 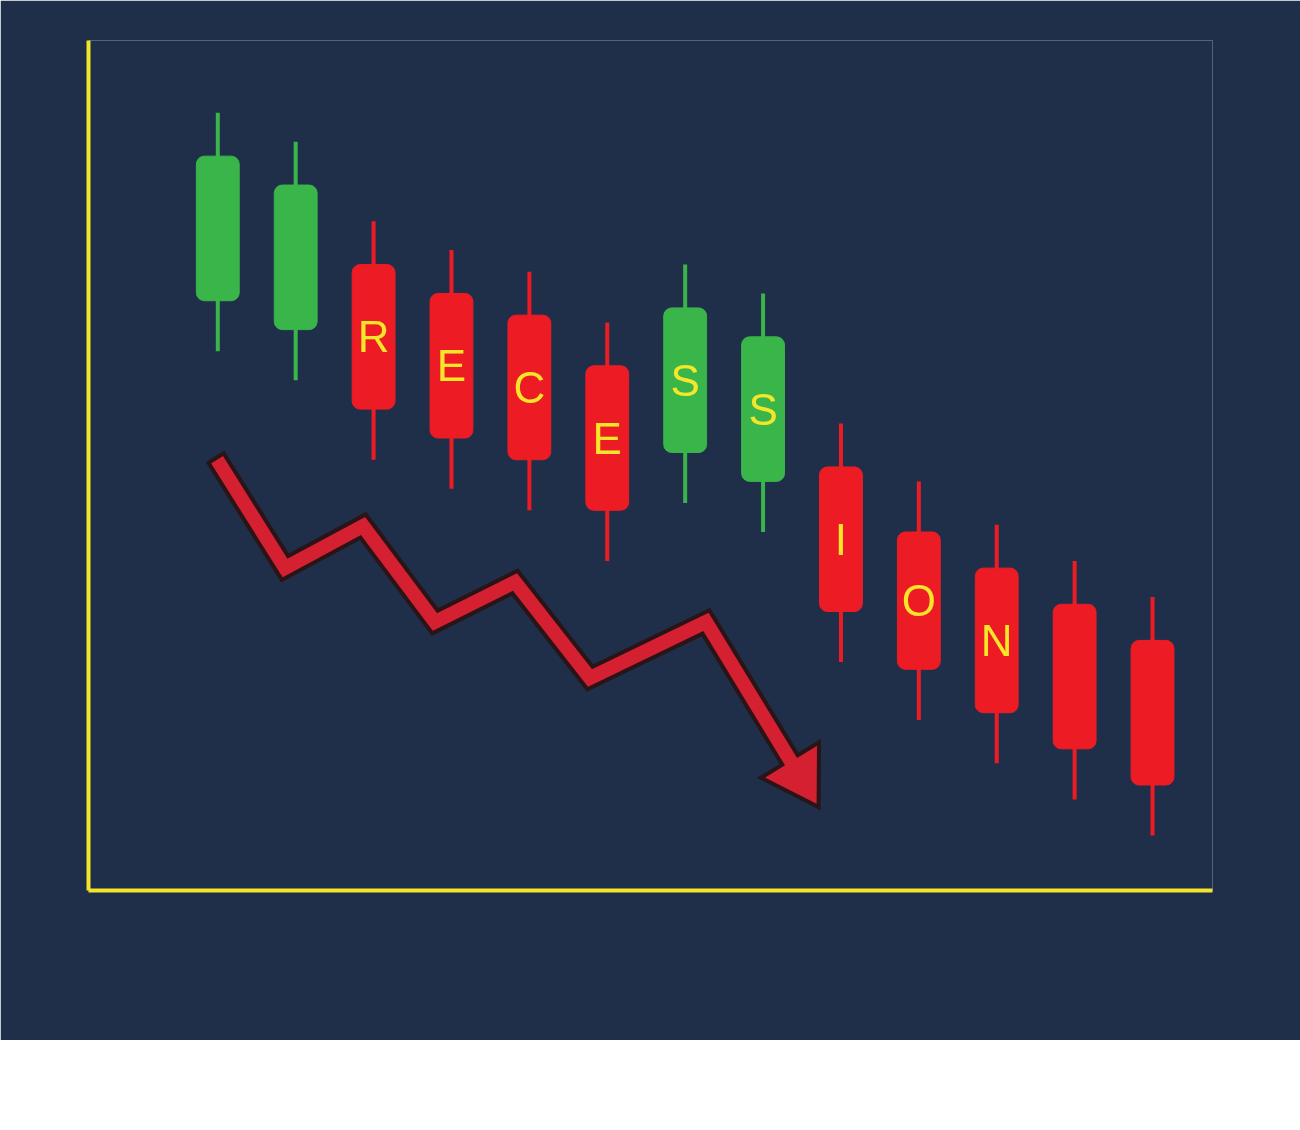 I want to click on text: I, so click(x=841, y=539).